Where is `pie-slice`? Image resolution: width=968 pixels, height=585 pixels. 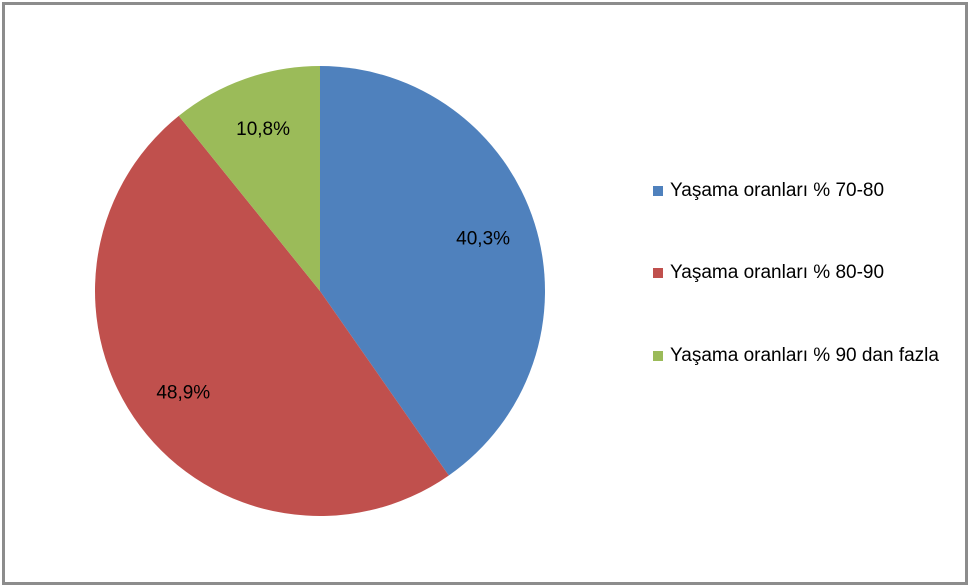 pie-slice is located at coordinates (249, 178).